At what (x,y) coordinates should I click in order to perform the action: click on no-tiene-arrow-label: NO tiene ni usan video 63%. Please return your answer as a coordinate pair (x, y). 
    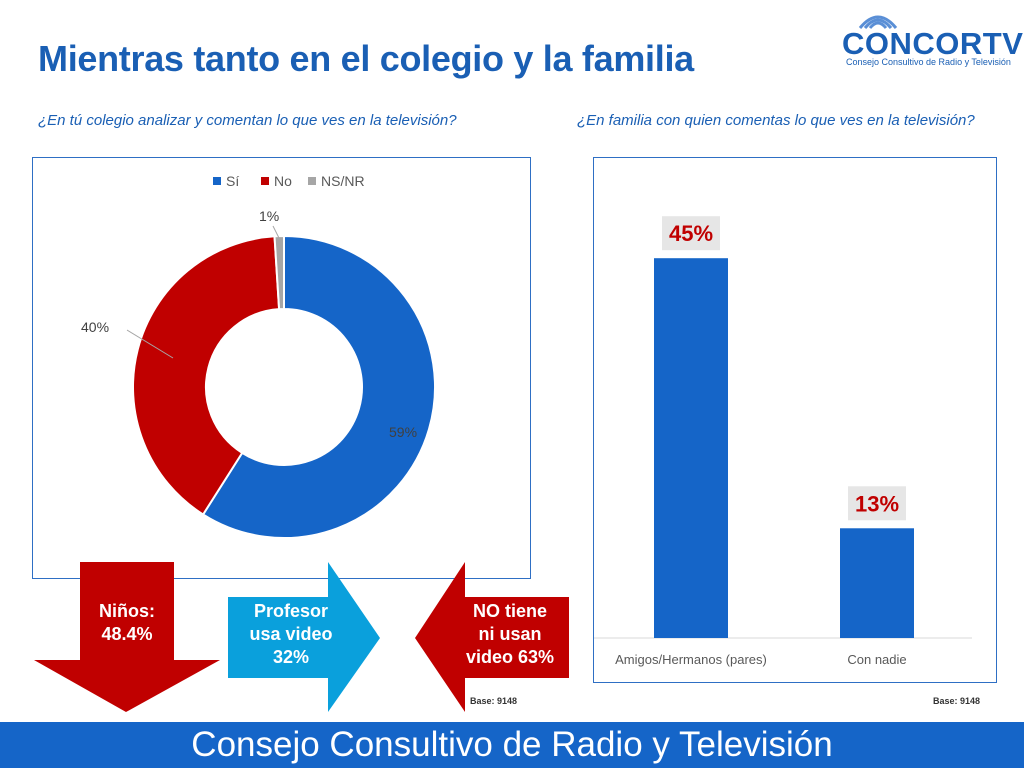
    Looking at the image, I should click on (510, 634).